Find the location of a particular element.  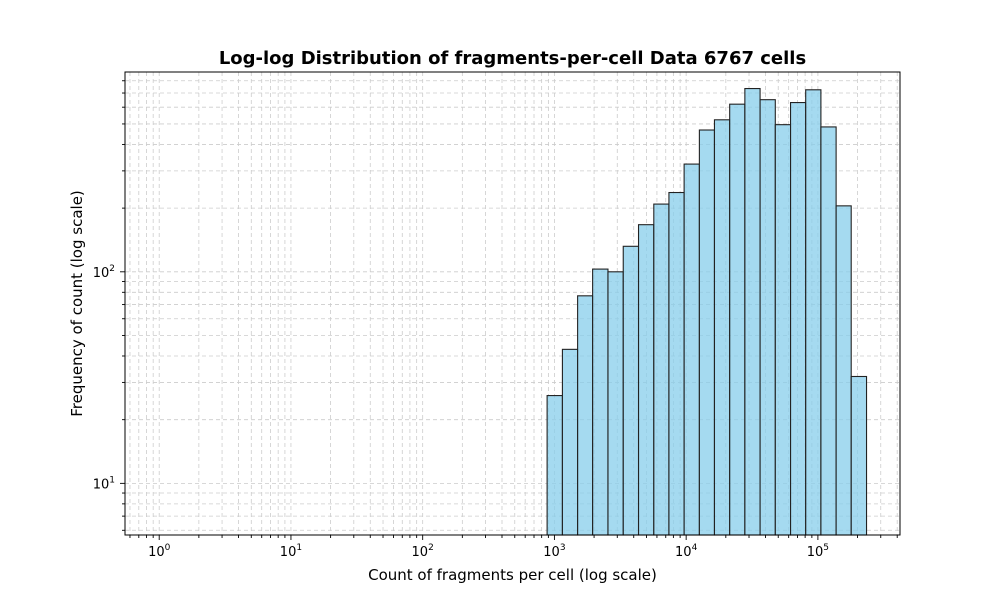

x-tick-label: 10³ is located at coordinates (554, 551).